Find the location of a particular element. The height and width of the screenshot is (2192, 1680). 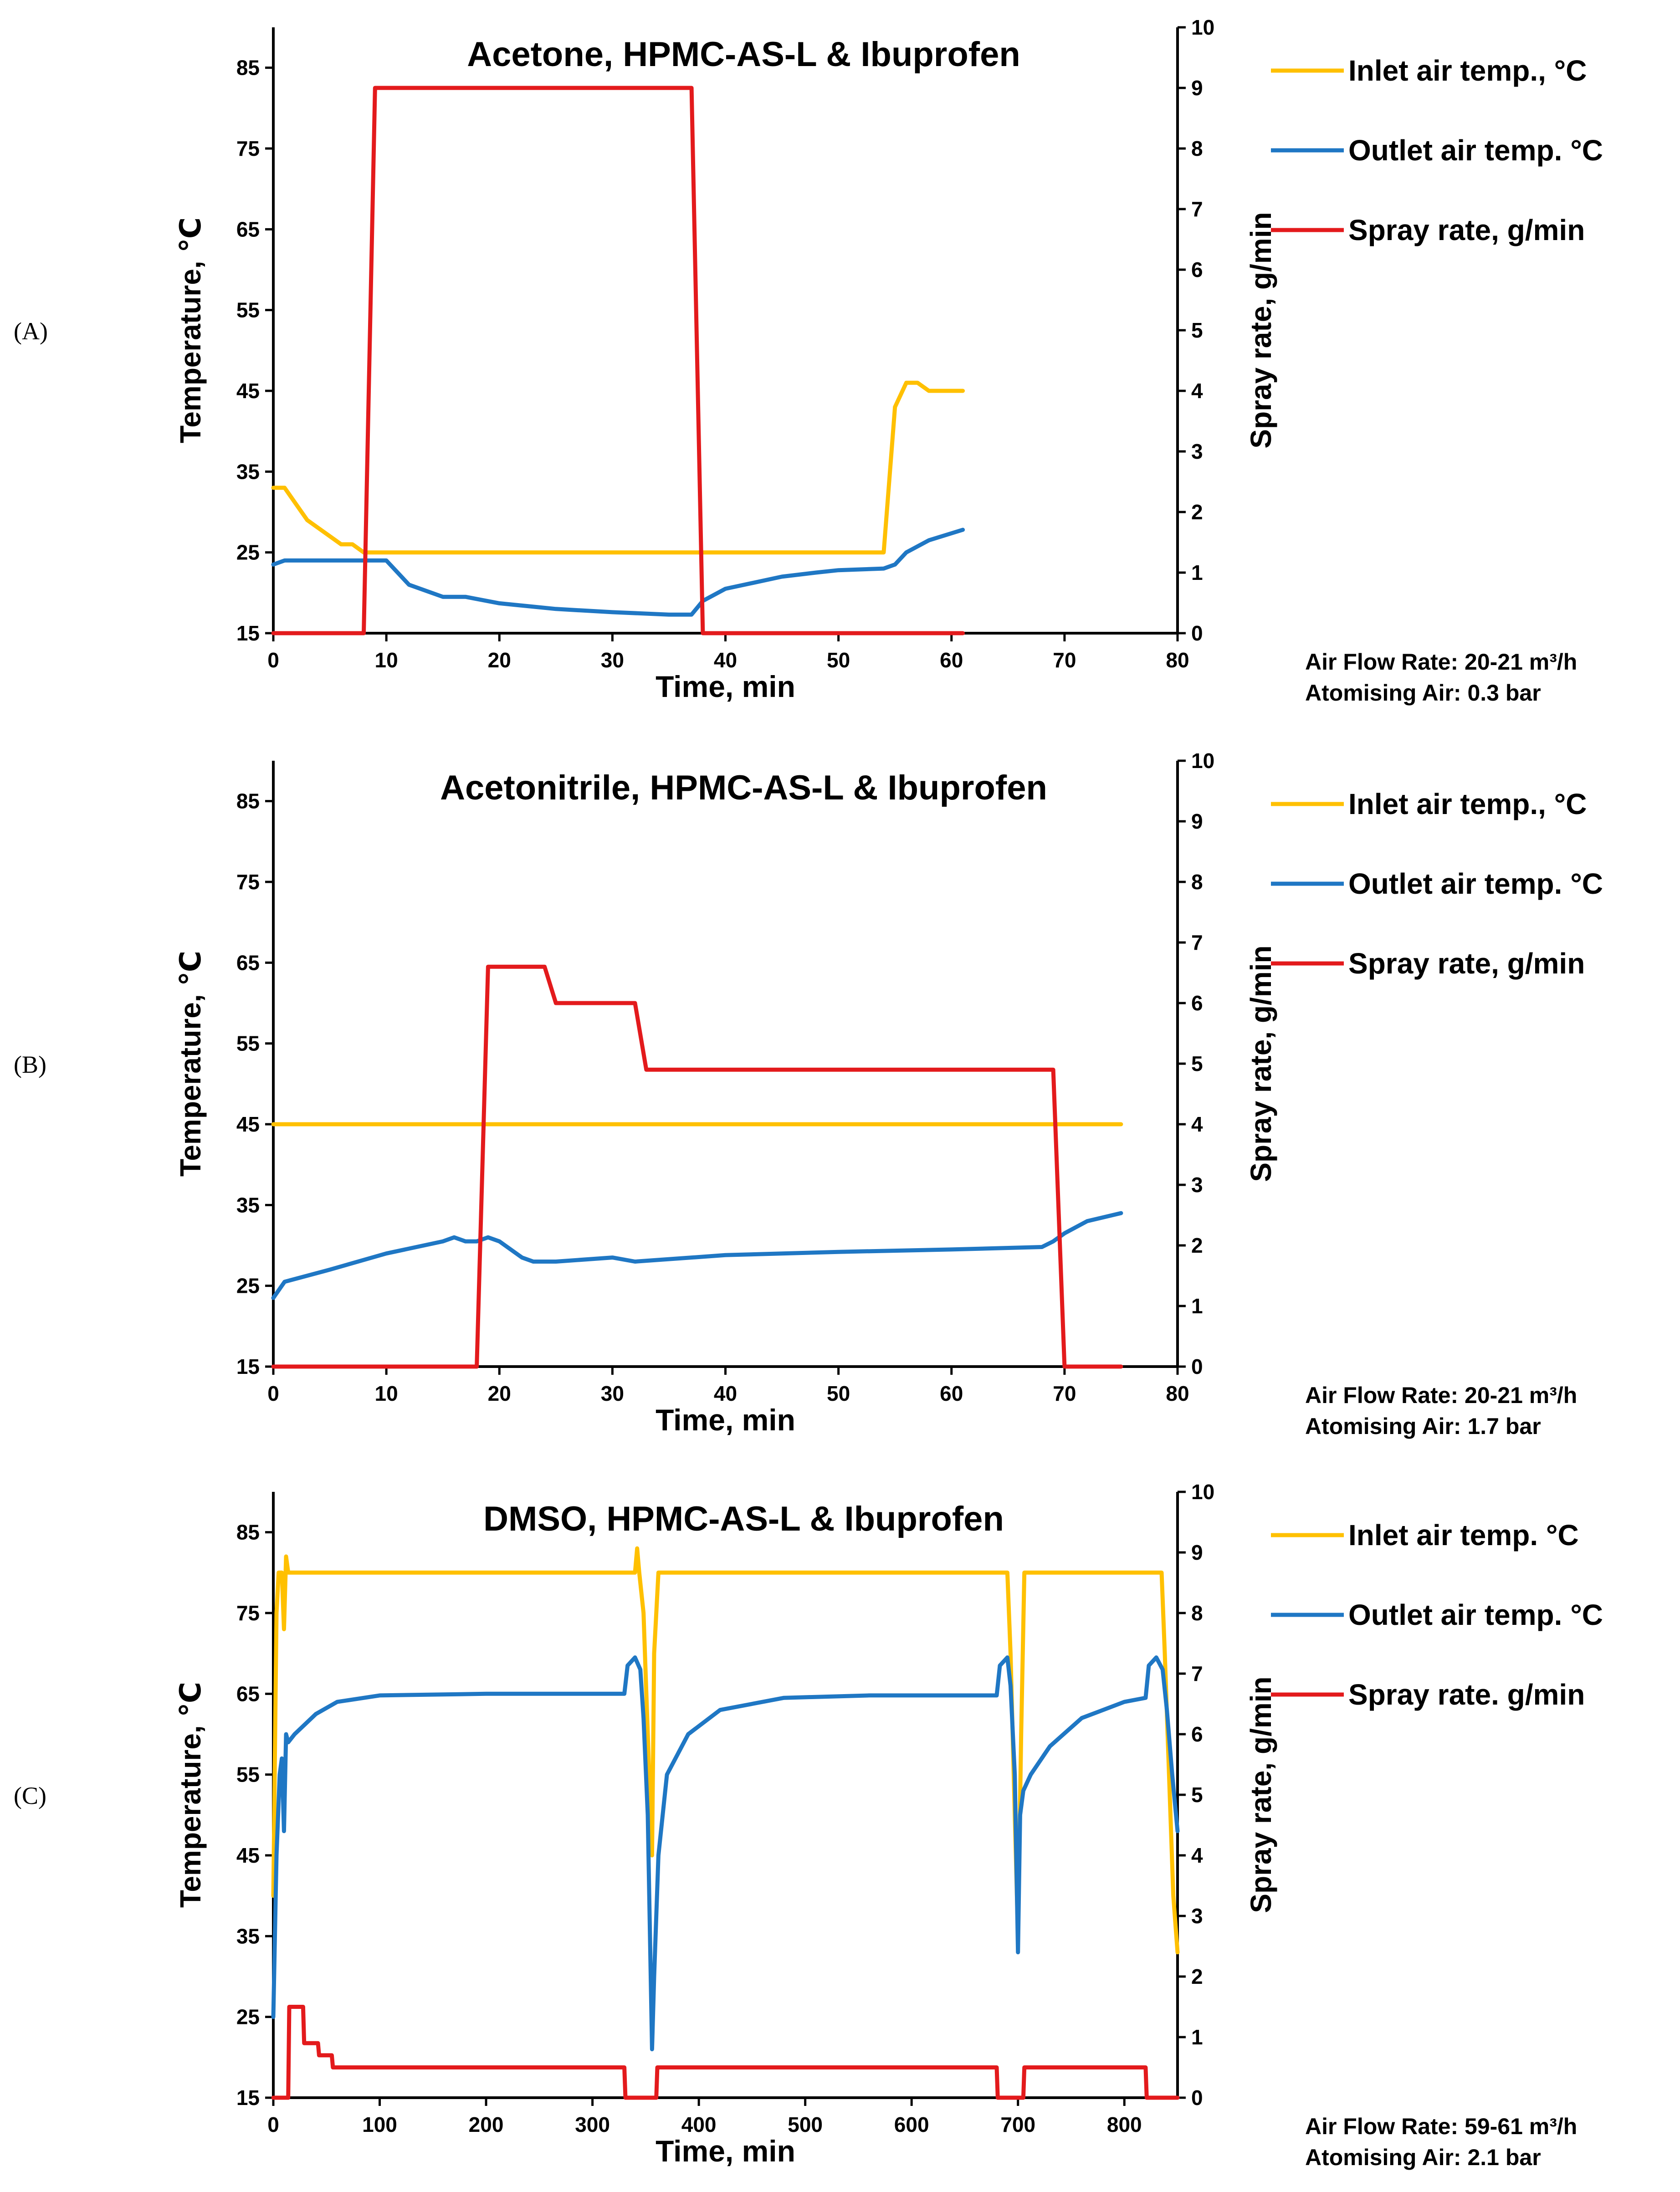

legend-label: Inlet air temp. °C is located at coordinates (1464, 1535).